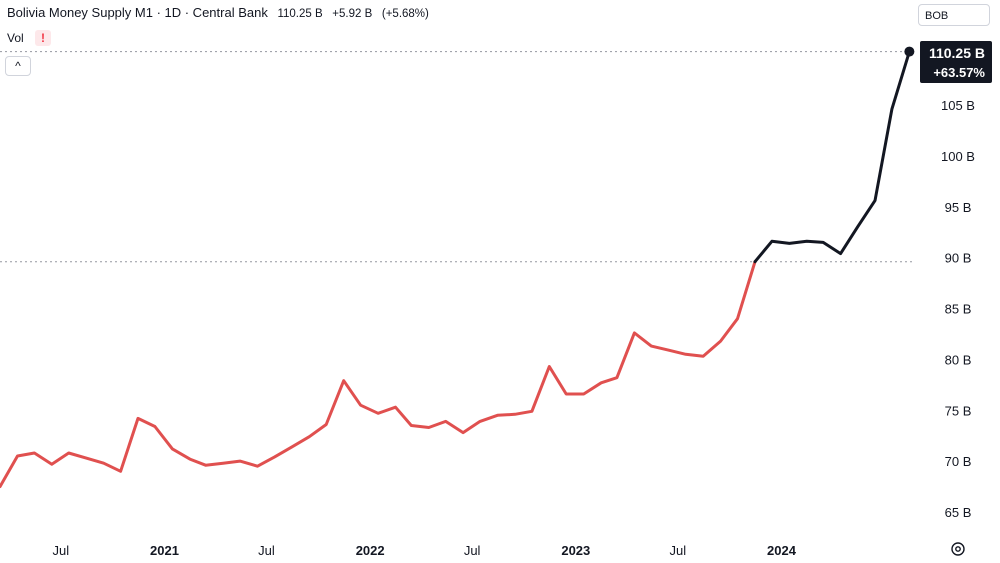 The image size is (1000, 563). I want to click on y-tick-label: 65 B, so click(958, 512).